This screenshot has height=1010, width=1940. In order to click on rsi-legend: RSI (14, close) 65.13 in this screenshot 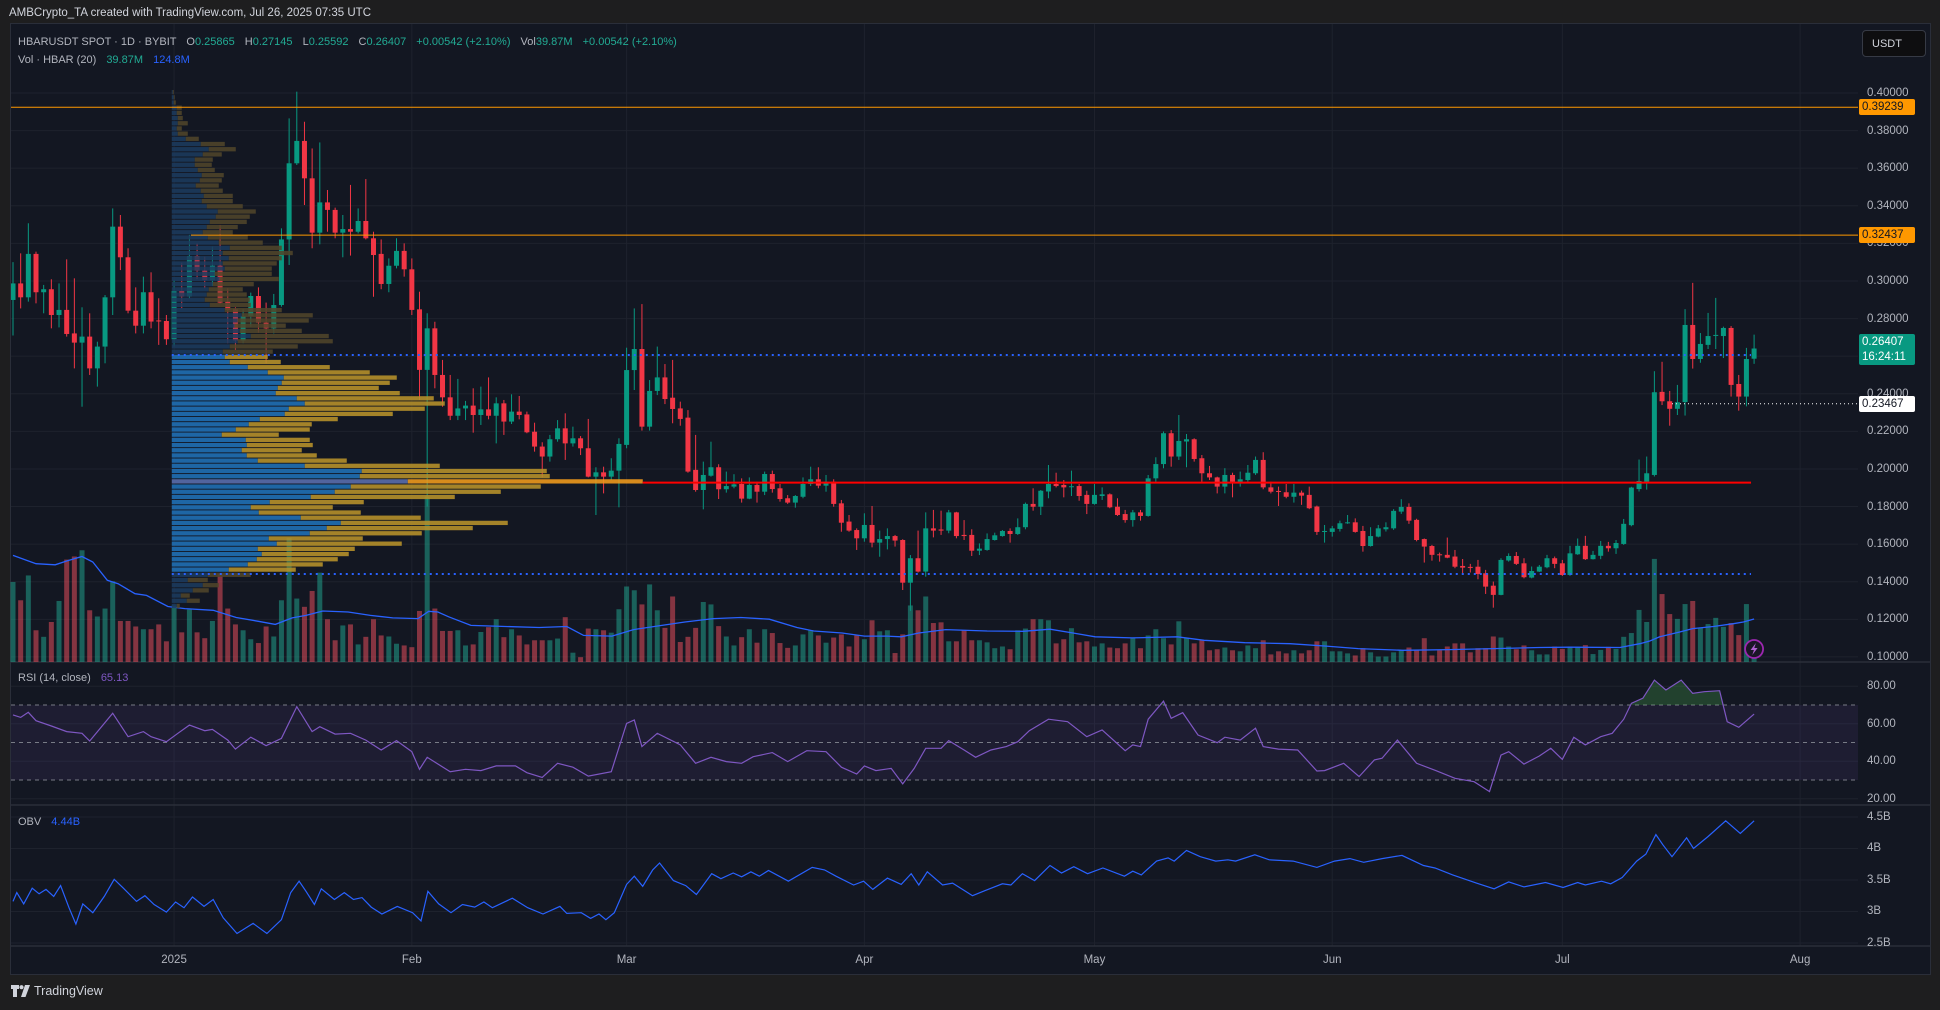, I will do `click(73, 678)`.